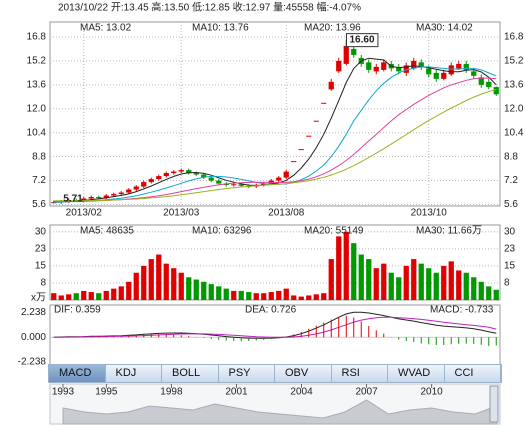 The image size is (525, 428). I want to click on volume-legend: MA10: 63296, so click(222, 231).